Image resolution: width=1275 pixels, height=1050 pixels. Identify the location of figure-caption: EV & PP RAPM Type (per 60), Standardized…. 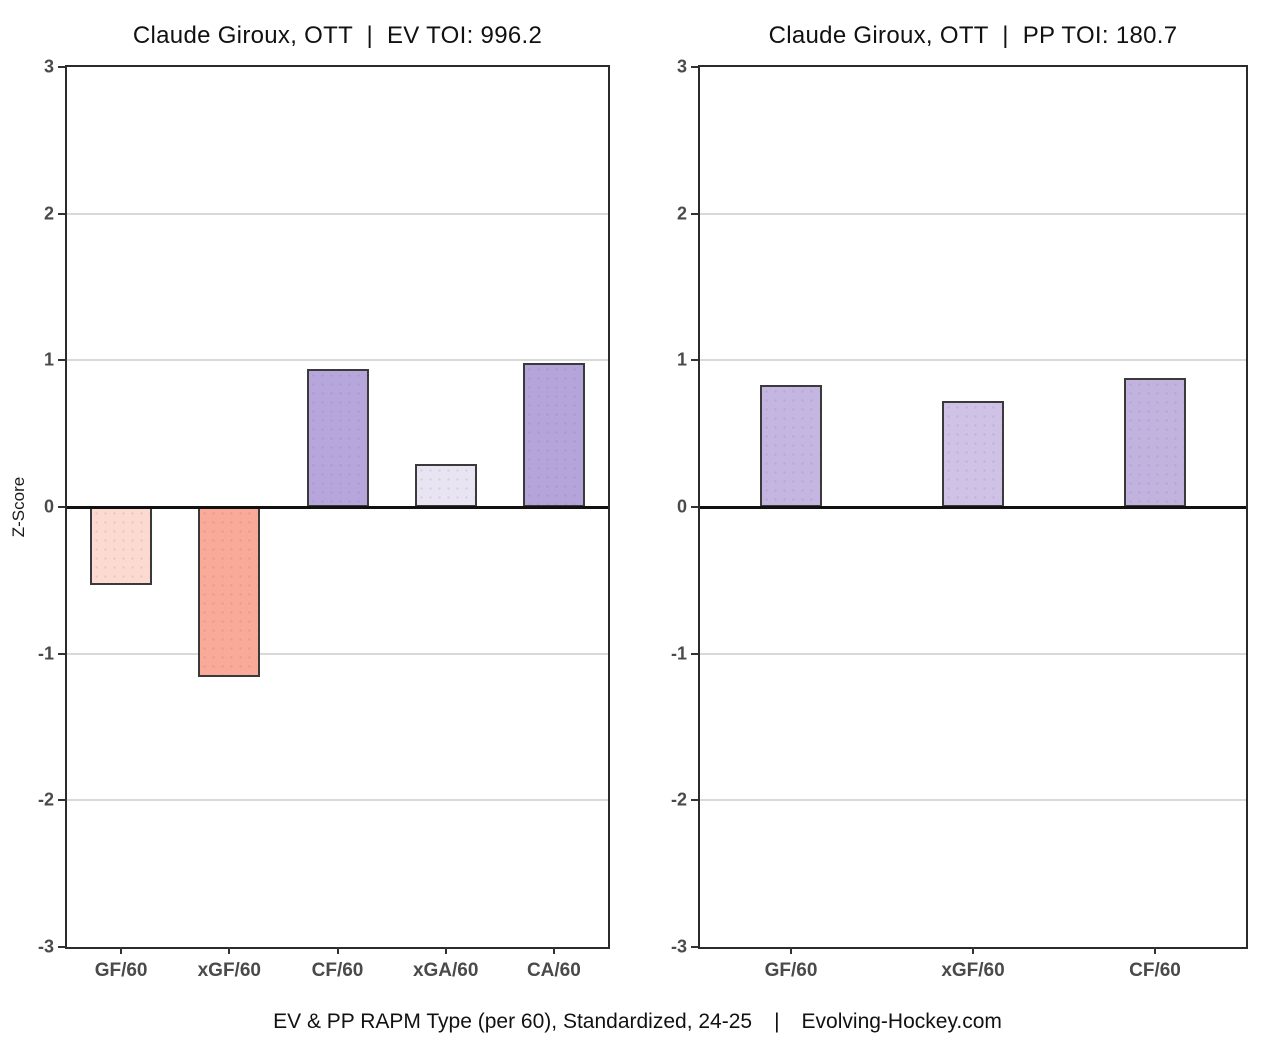
(637, 1022).